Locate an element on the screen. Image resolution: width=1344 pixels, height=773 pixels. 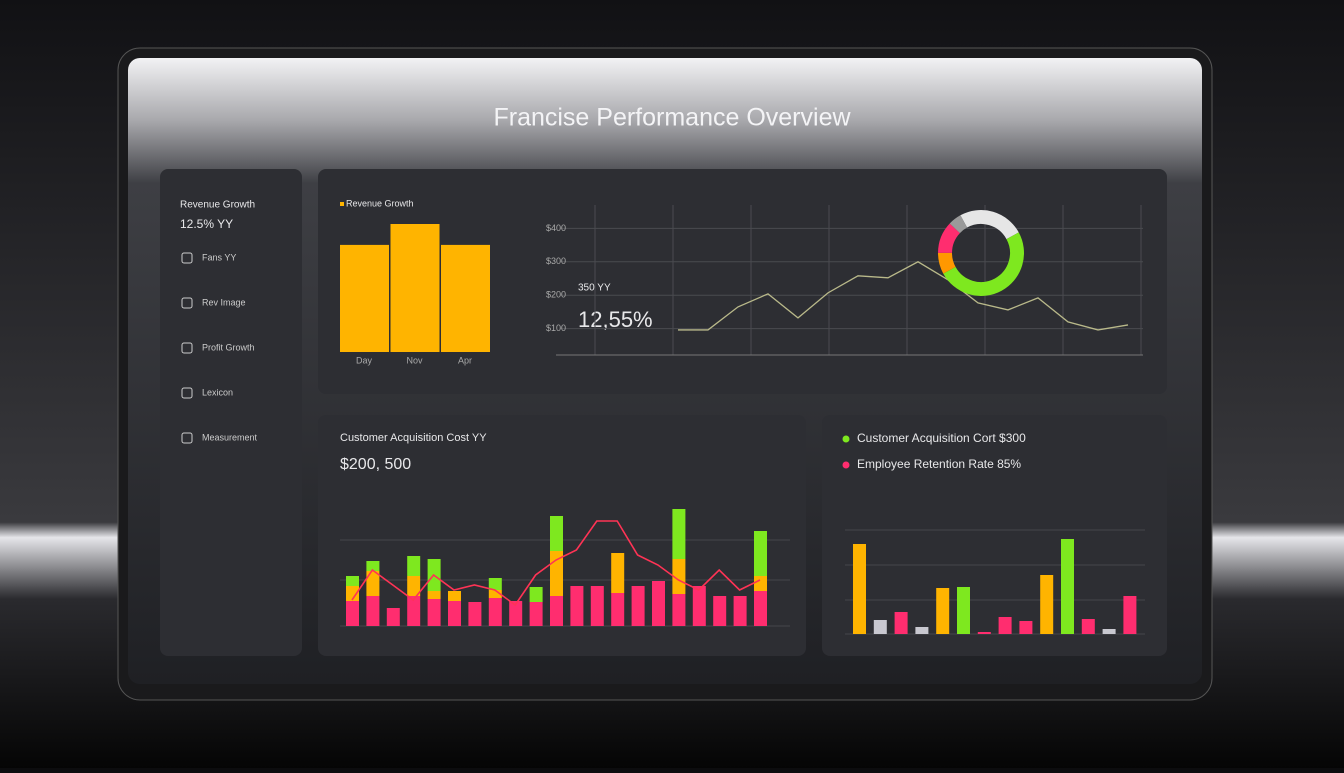
y-tick-label: $300 is located at coordinates (556, 261).